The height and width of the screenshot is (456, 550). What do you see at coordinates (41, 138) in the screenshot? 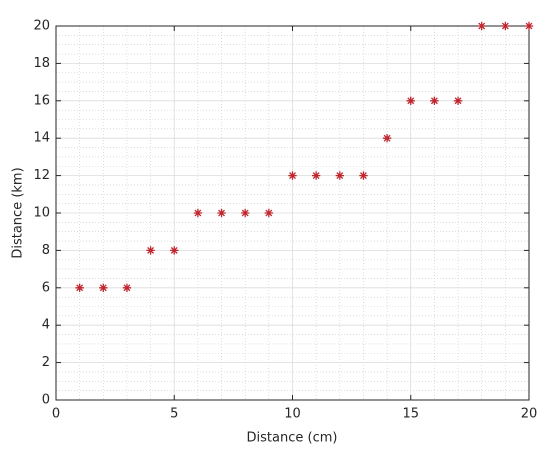
I see `y-tick-label: 14` at bounding box center [41, 138].